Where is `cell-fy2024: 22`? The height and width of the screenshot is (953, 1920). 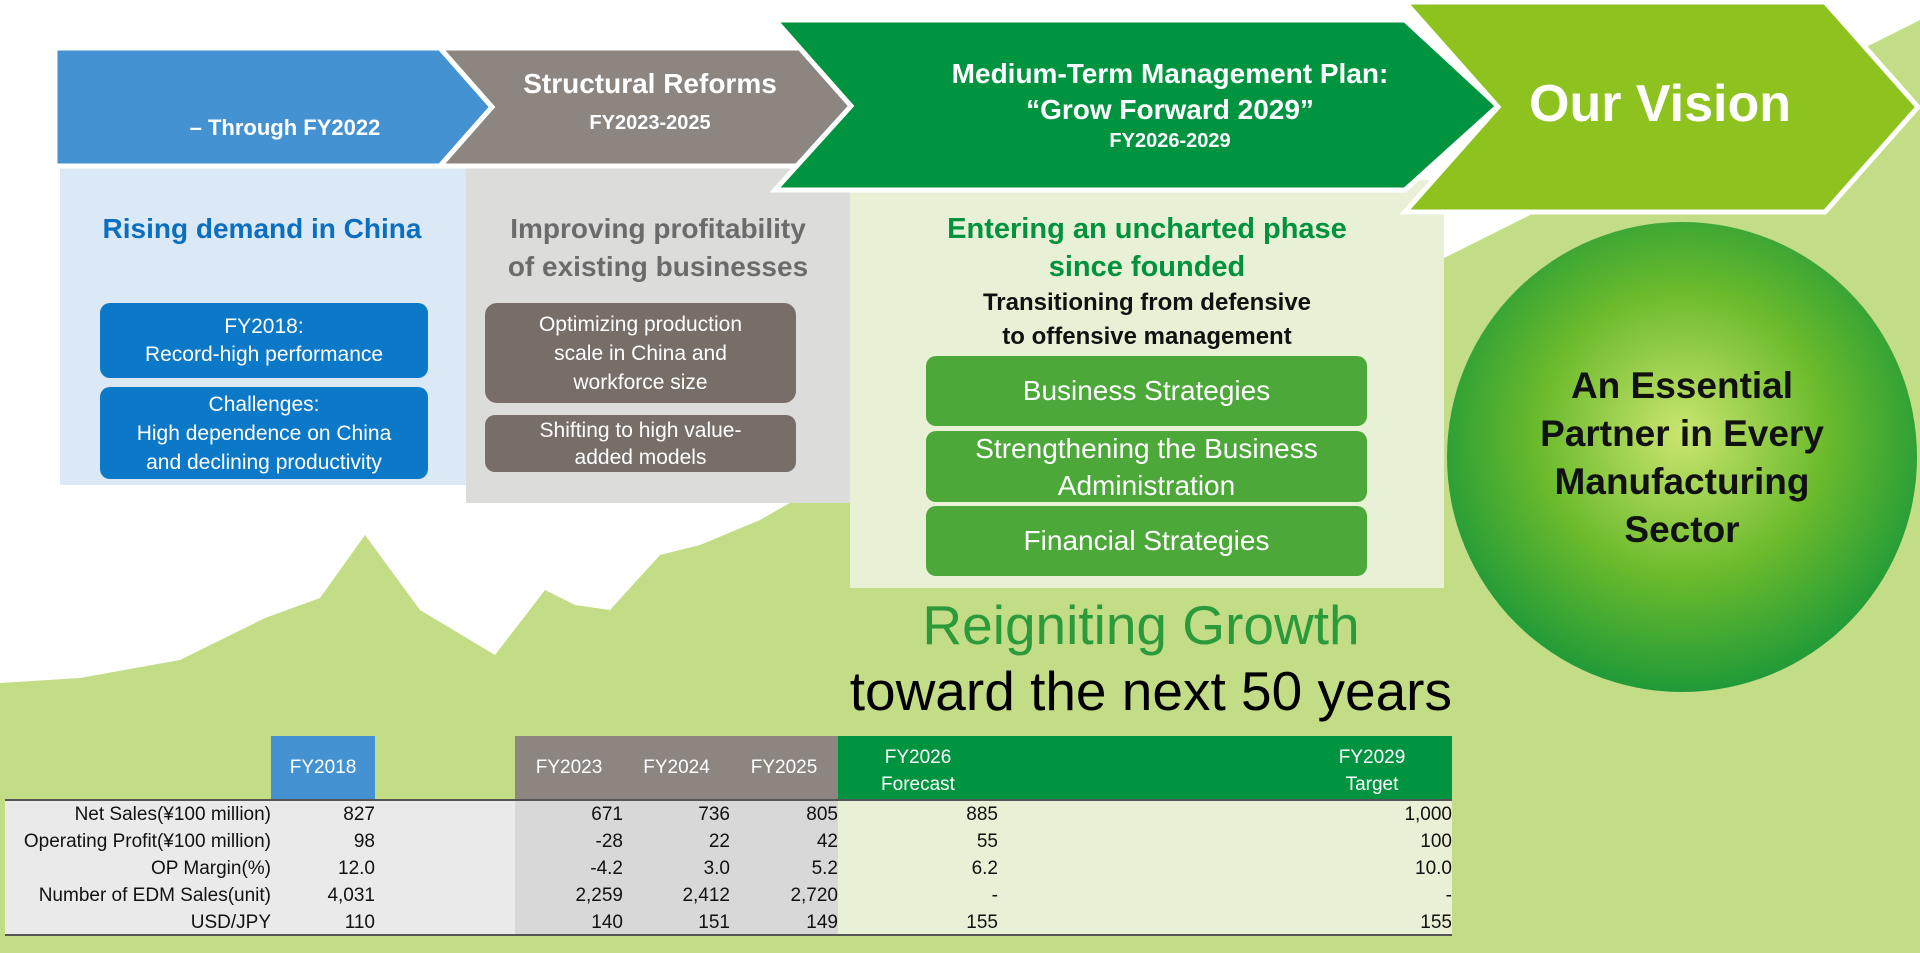
cell-fy2024: 22 is located at coordinates (719, 841).